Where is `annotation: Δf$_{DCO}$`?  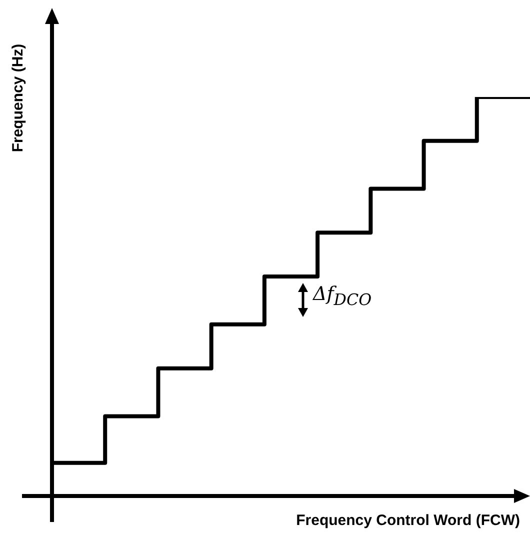 annotation: Δf$_{DCO}$ is located at coordinates (342, 296).